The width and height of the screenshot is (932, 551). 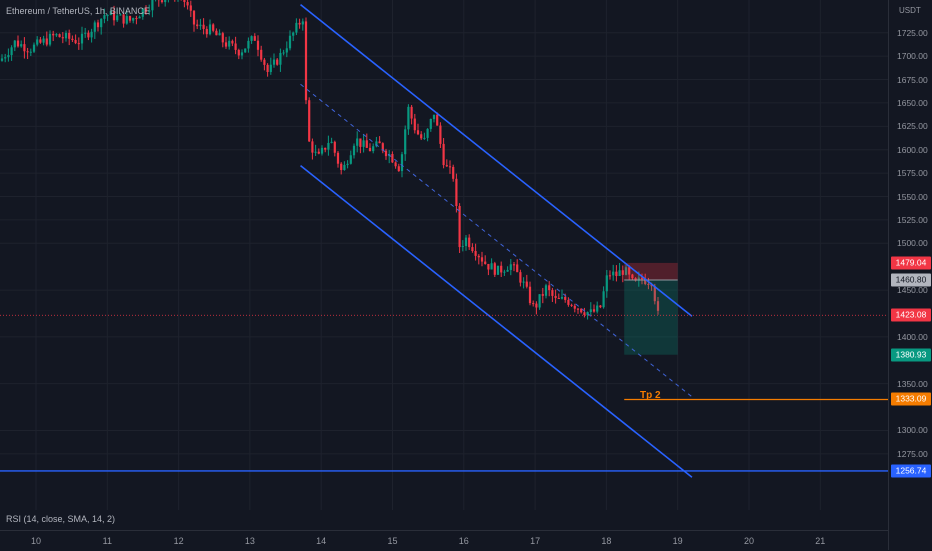 I want to click on tp2-badge: 1333.09, so click(x=911, y=399).